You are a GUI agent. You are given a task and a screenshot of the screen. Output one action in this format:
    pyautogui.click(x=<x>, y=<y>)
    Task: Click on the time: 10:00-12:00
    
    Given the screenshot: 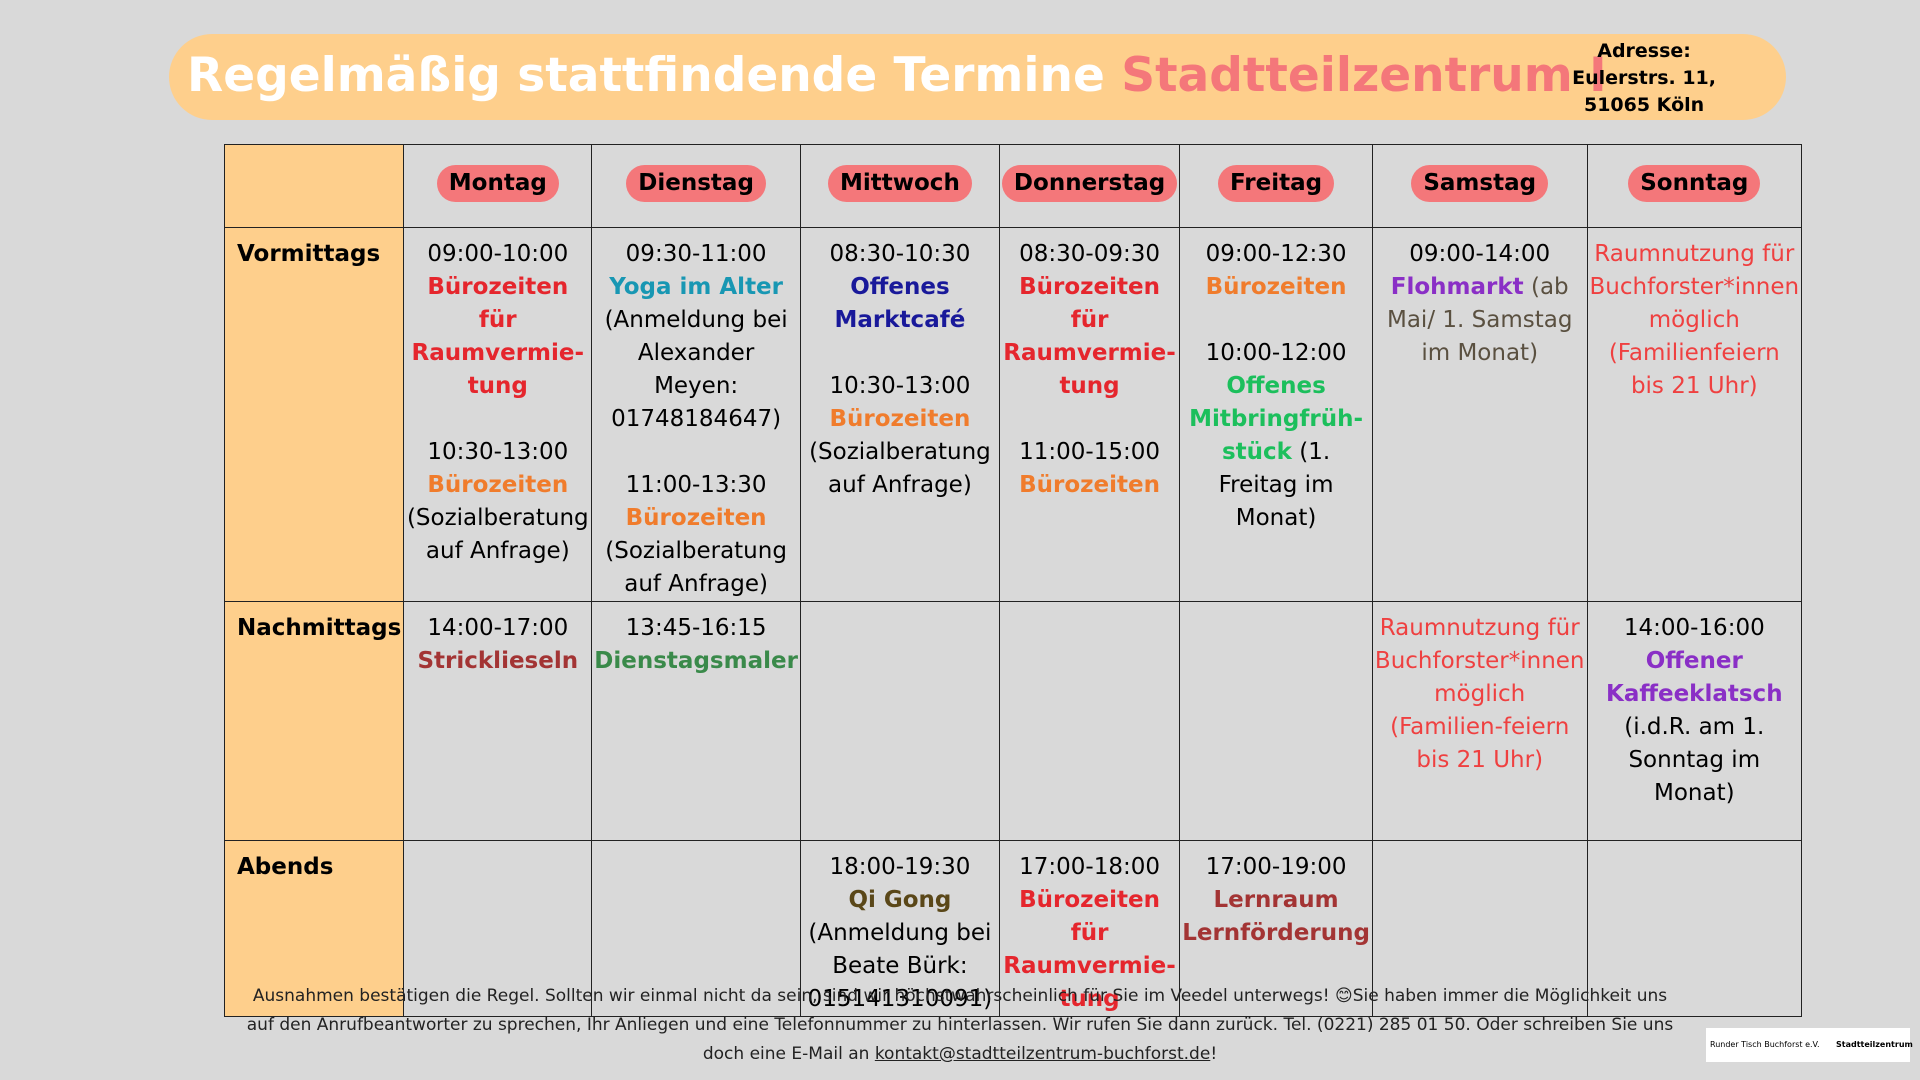 What is the action you would take?
    pyautogui.click(x=1276, y=353)
    